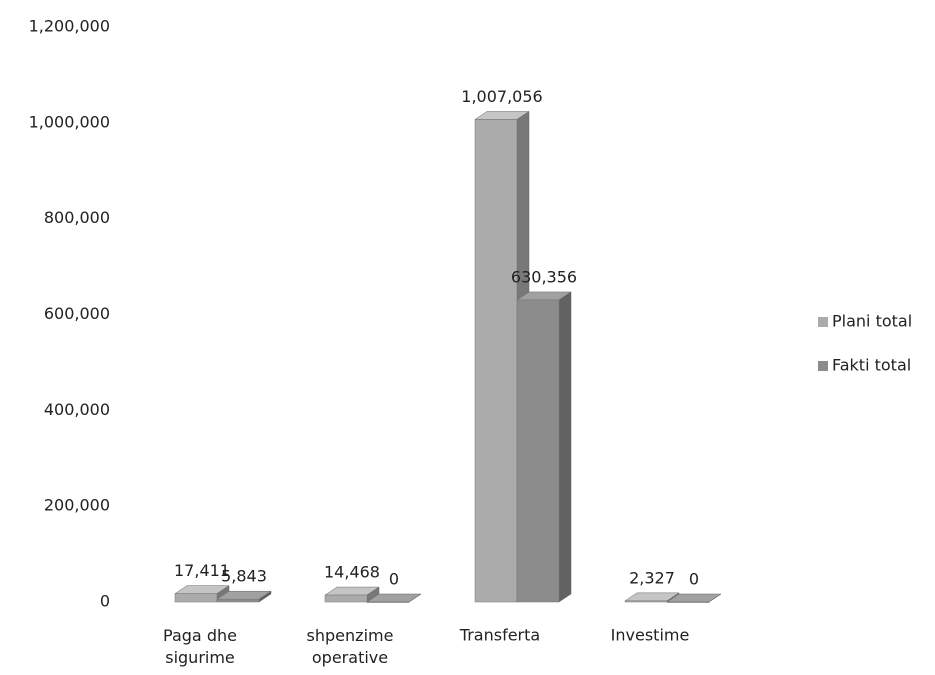 This screenshot has height=675, width=935. I want to click on y-tick-label: 800,000, so click(77, 217).